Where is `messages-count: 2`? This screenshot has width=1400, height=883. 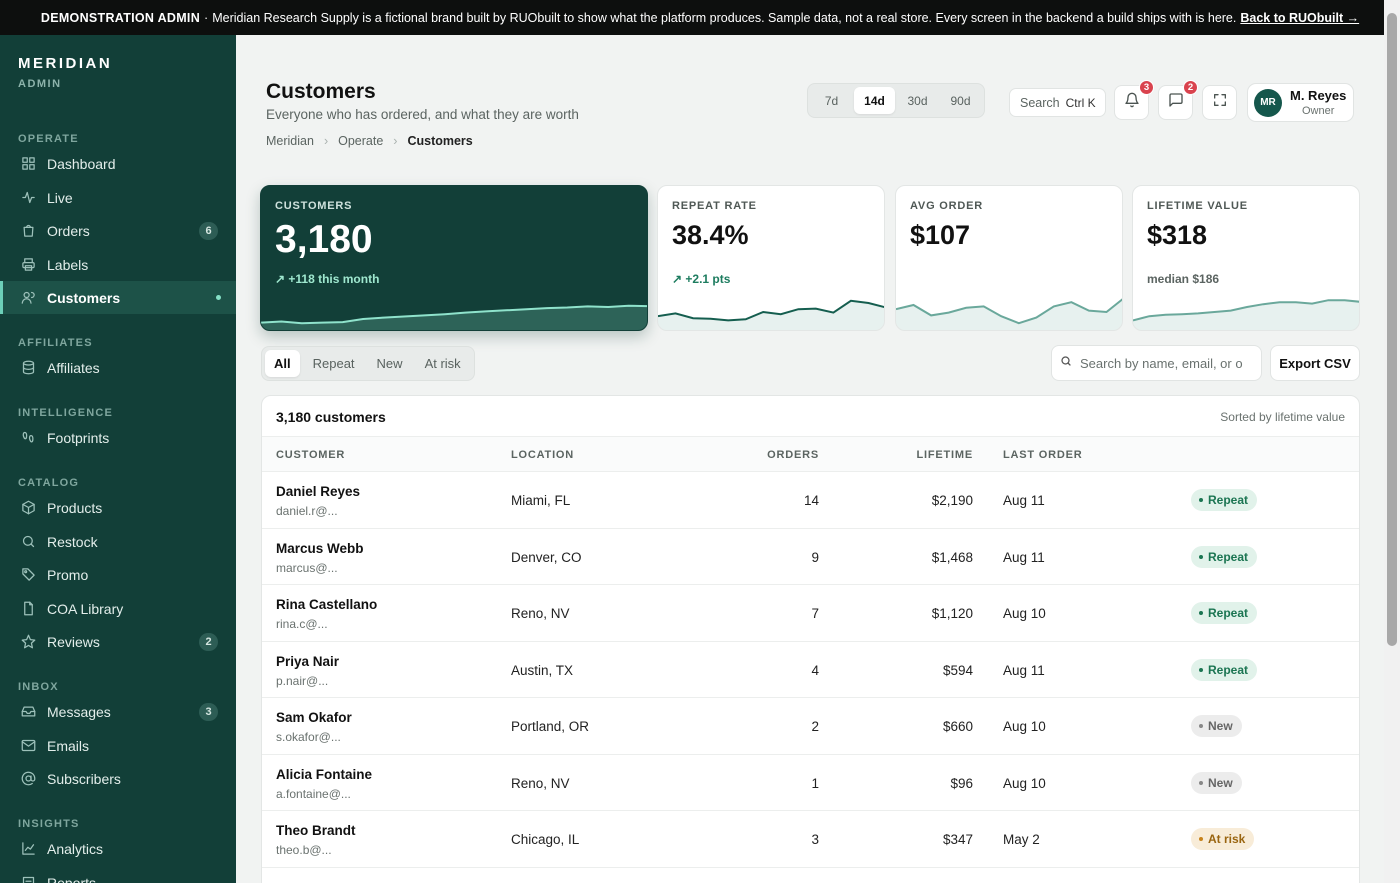 messages-count: 2 is located at coordinates (1190, 87).